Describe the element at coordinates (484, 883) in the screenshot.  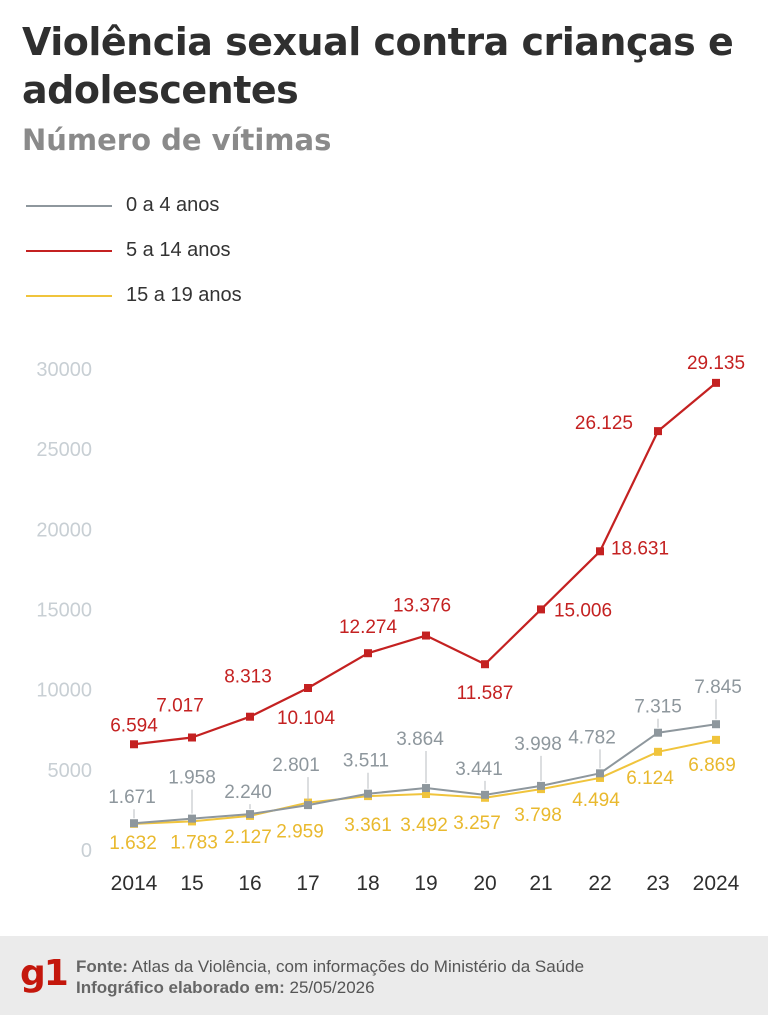
I see `x-tick-label: 20` at that location.